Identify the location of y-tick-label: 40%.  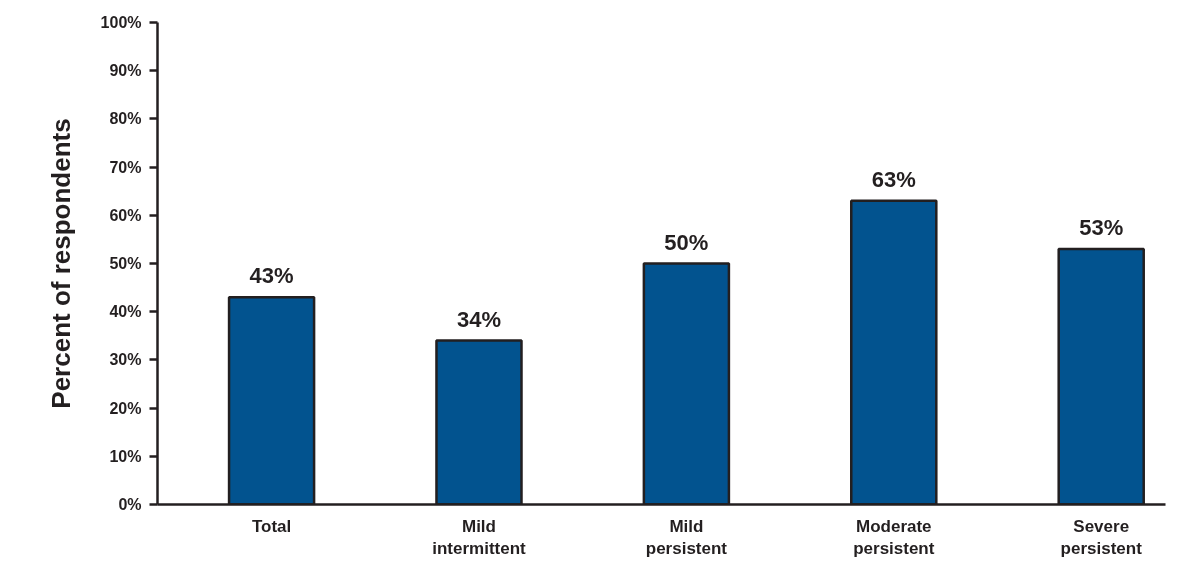
(125, 312).